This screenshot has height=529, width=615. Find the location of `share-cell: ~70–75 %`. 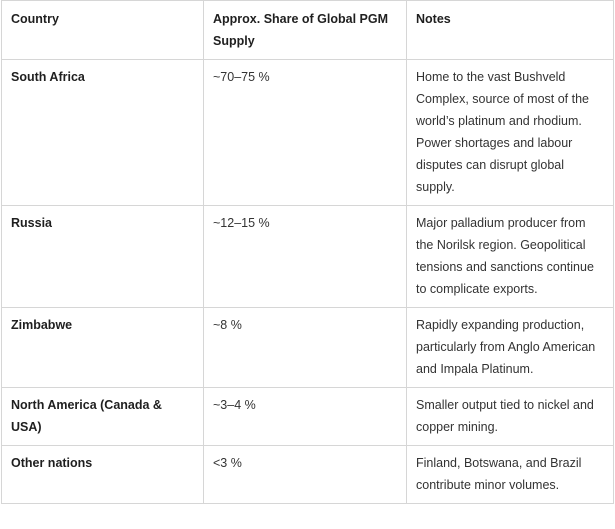

share-cell: ~70–75 % is located at coordinates (305, 132).